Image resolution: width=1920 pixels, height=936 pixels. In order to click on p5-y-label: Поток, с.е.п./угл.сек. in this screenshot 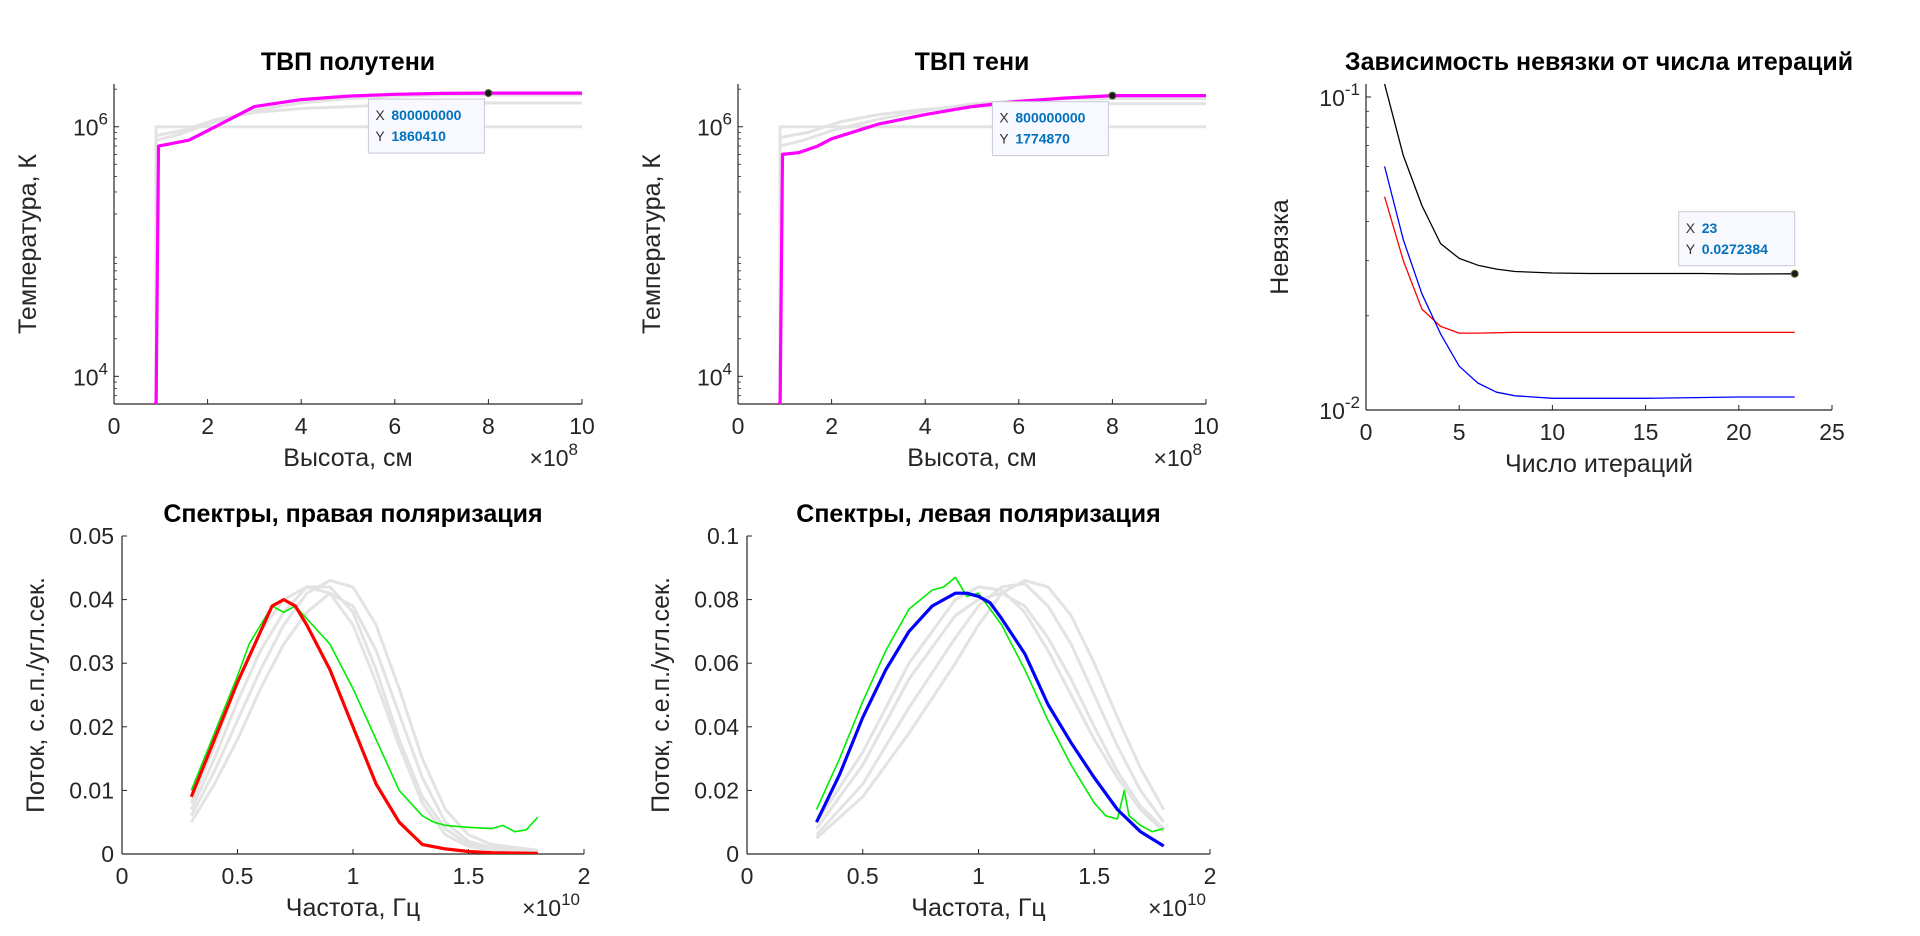, I will do `click(661, 695)`.